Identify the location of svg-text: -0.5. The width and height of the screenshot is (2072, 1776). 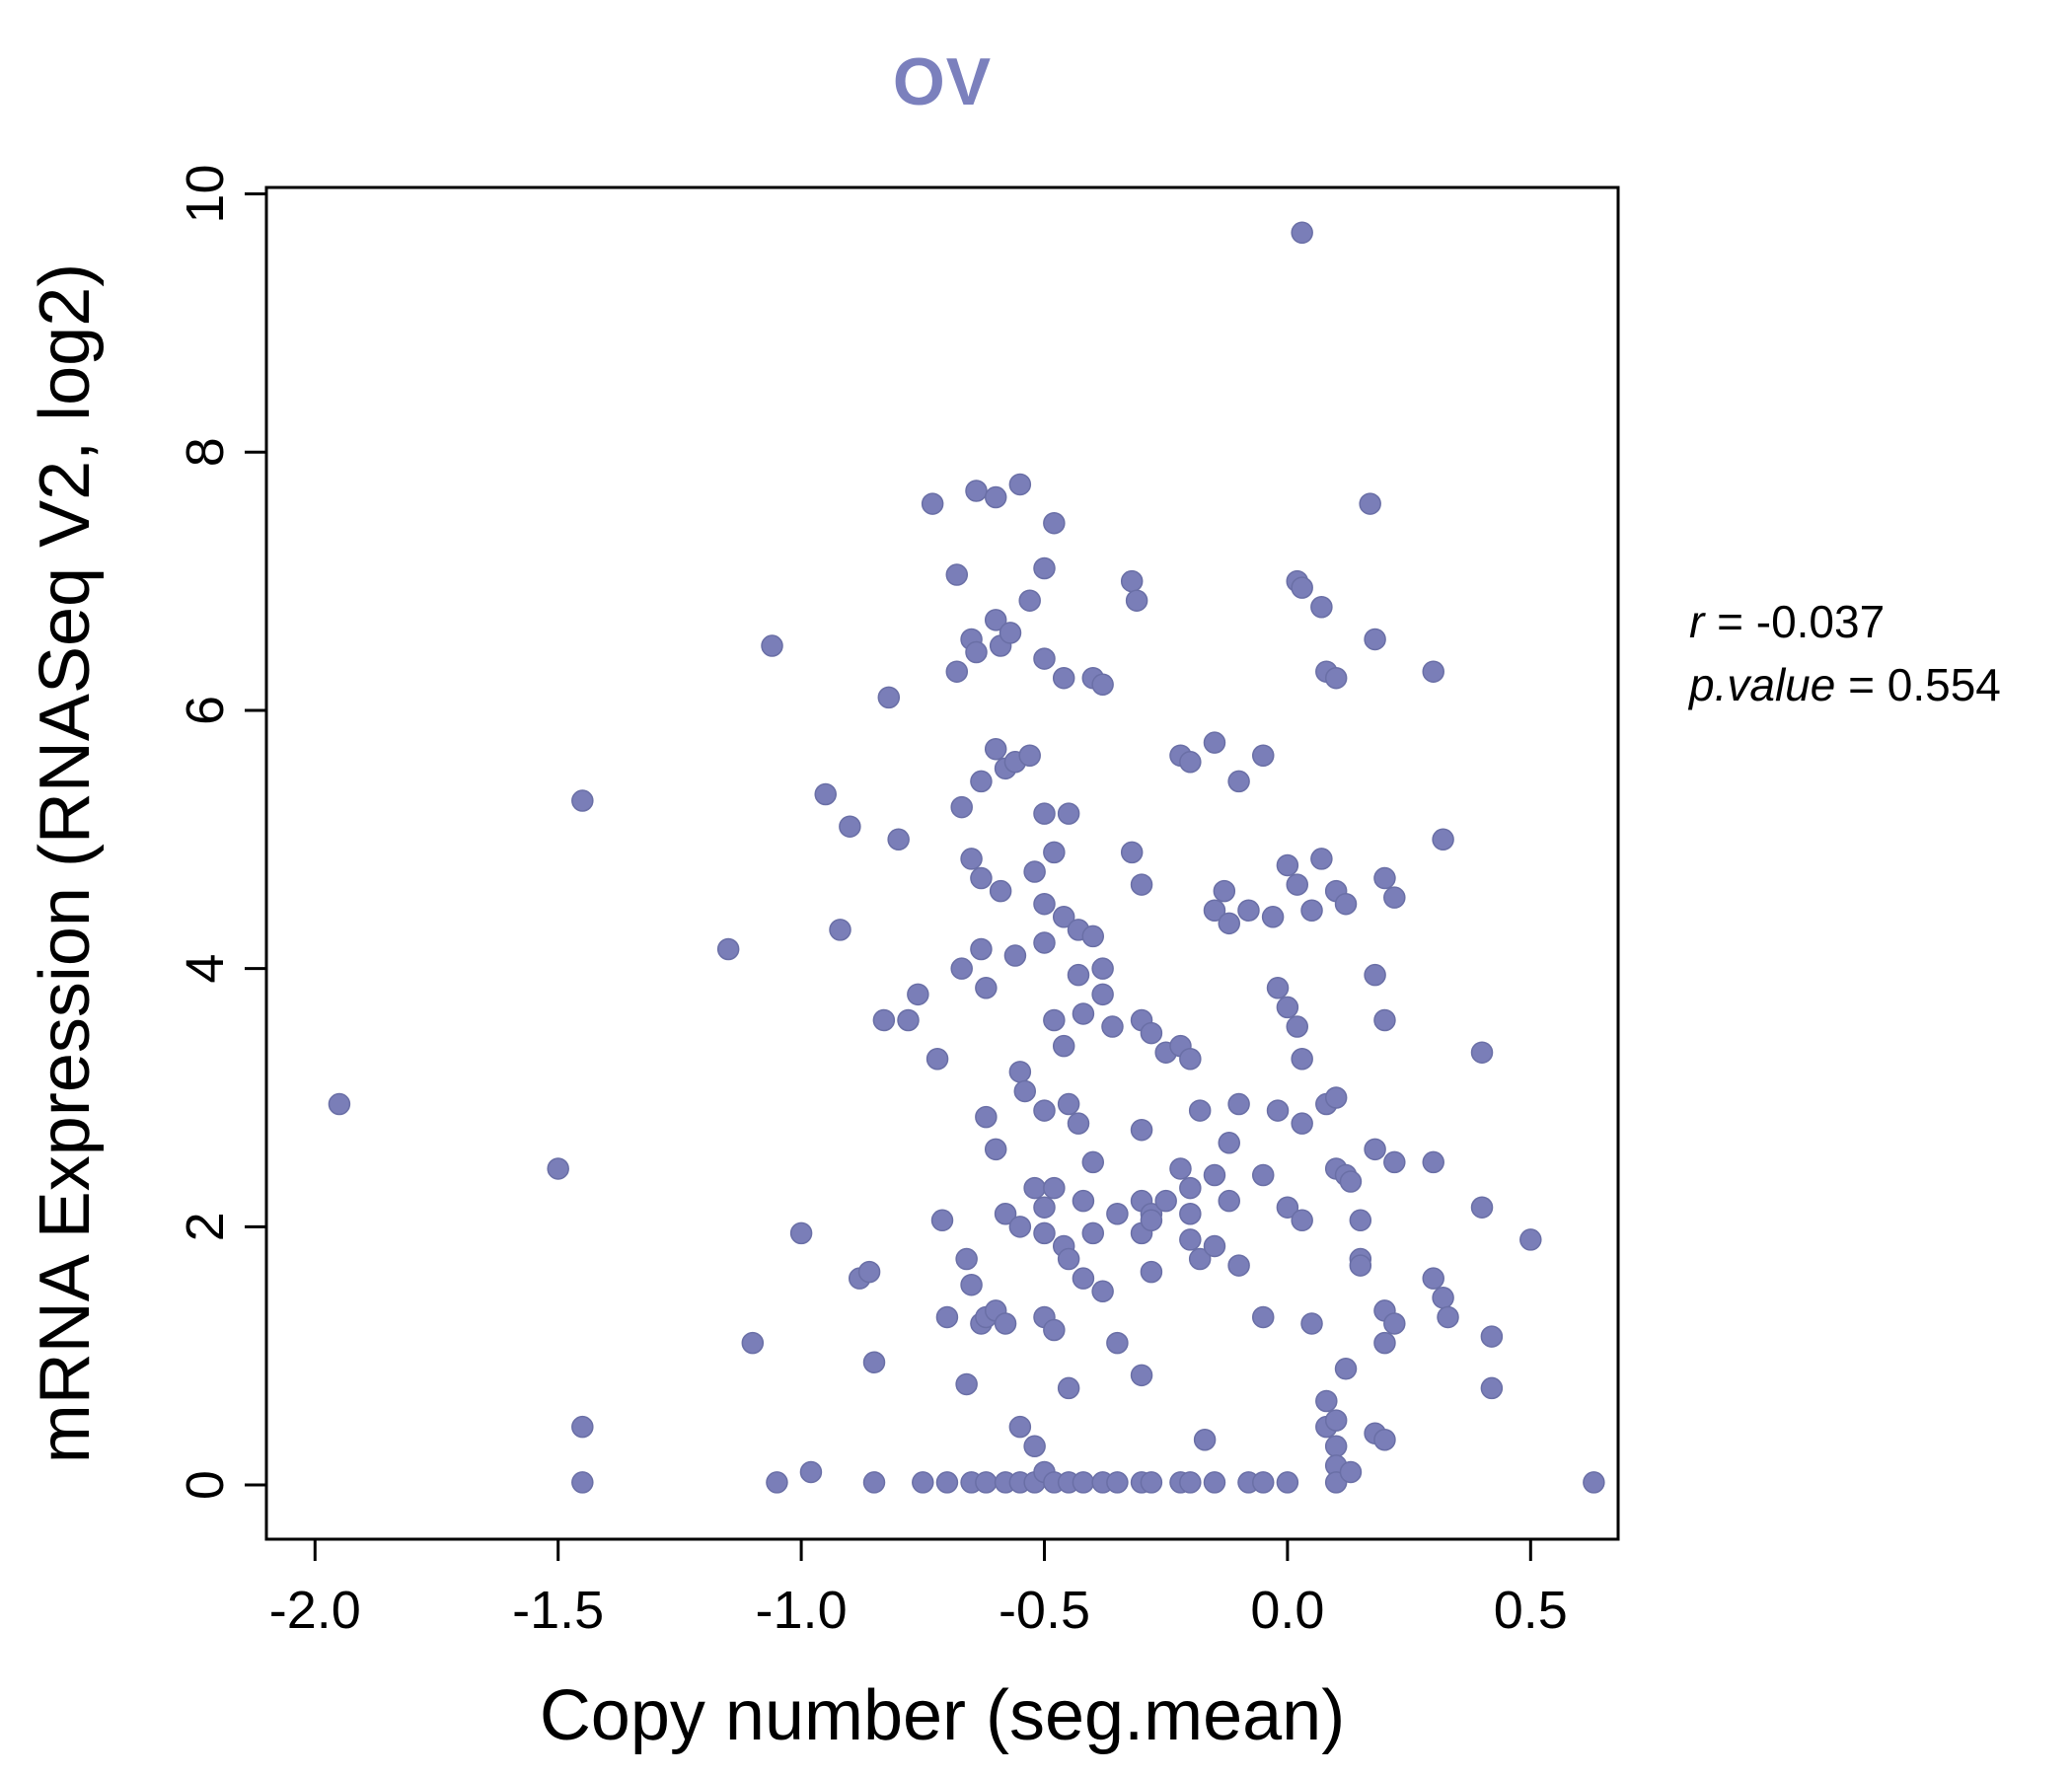
(1045, 1610).